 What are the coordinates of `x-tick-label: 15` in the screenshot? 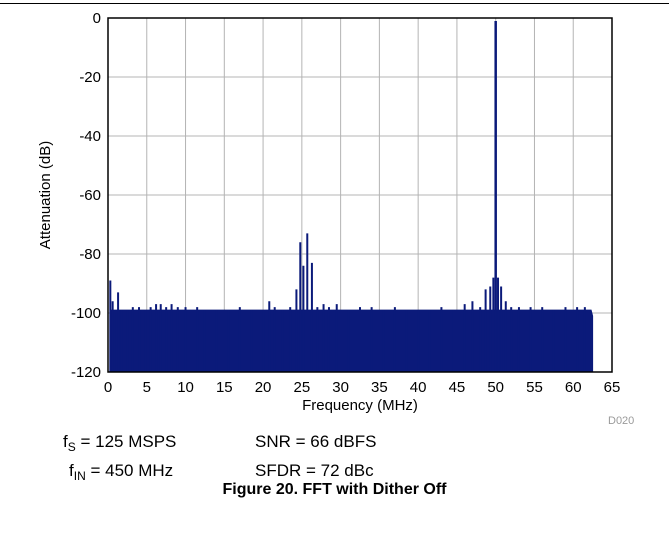 It's located at (224, 387).